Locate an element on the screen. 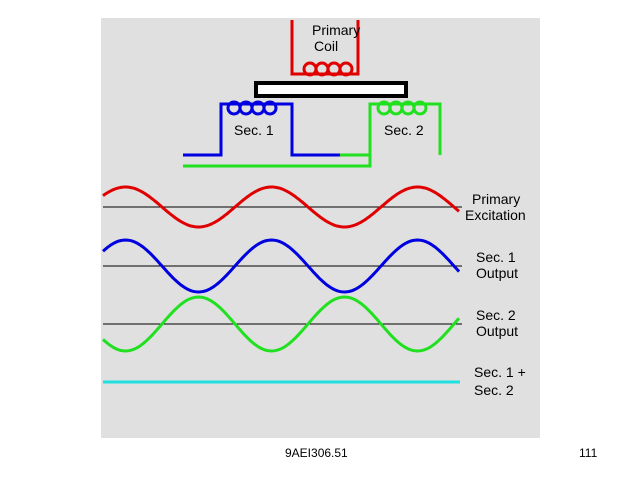  sec1-winding is located at coordinates (252, 108).